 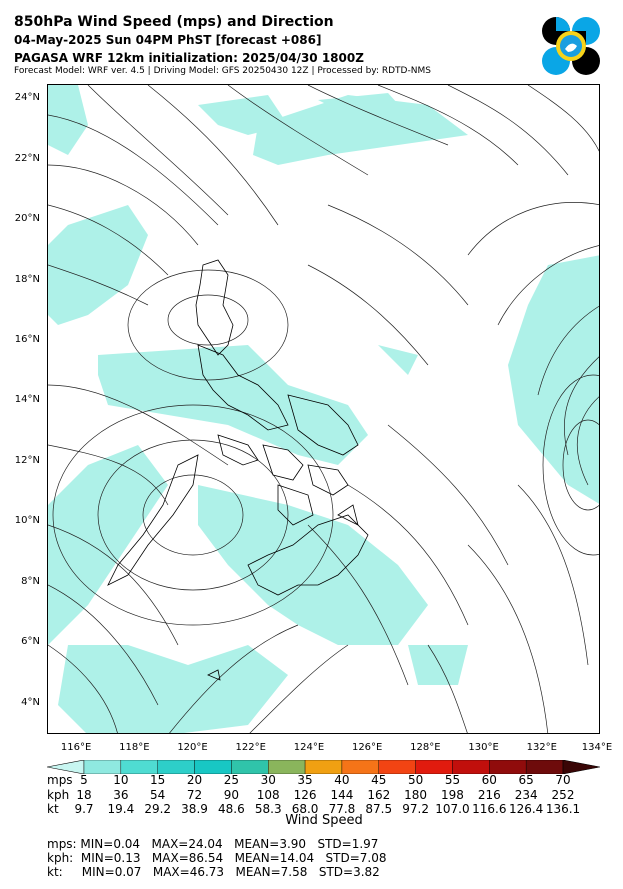 What do you see at coordinates (367, 747) in the screenshot?
I see `lon-label: 126°E` at bounding box center [367, 747].